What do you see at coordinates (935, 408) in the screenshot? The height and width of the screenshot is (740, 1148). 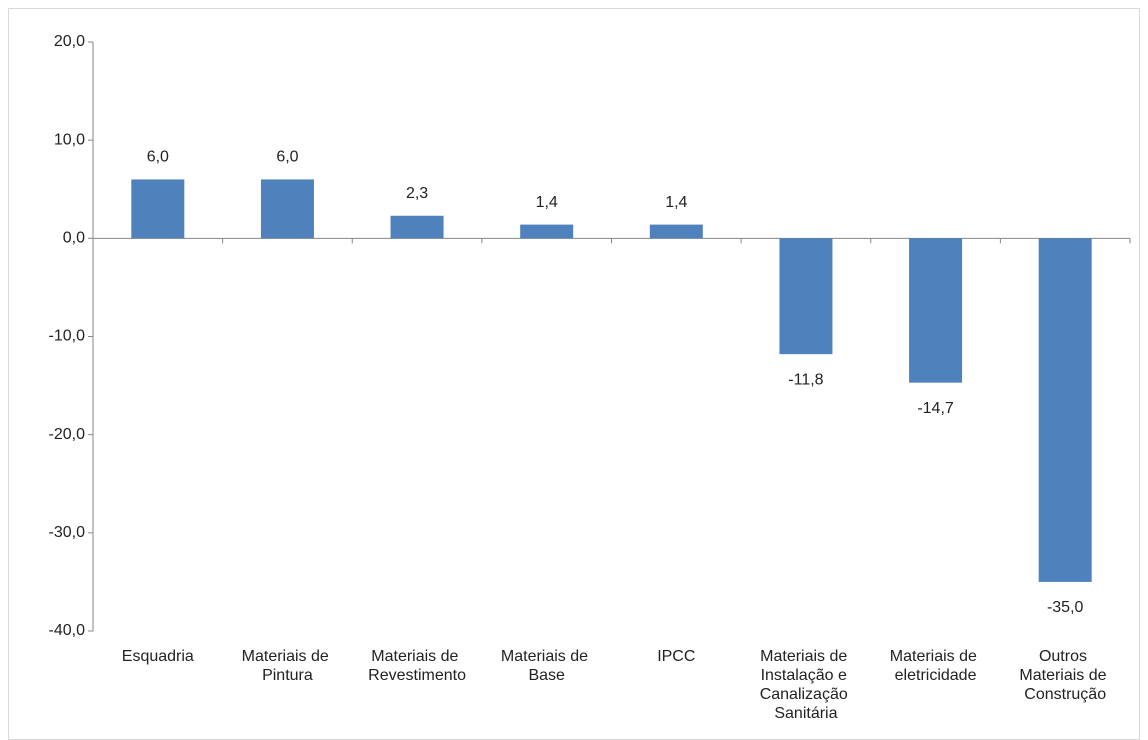 I see `data-label: -14,7` at bounding box center [935, 408].